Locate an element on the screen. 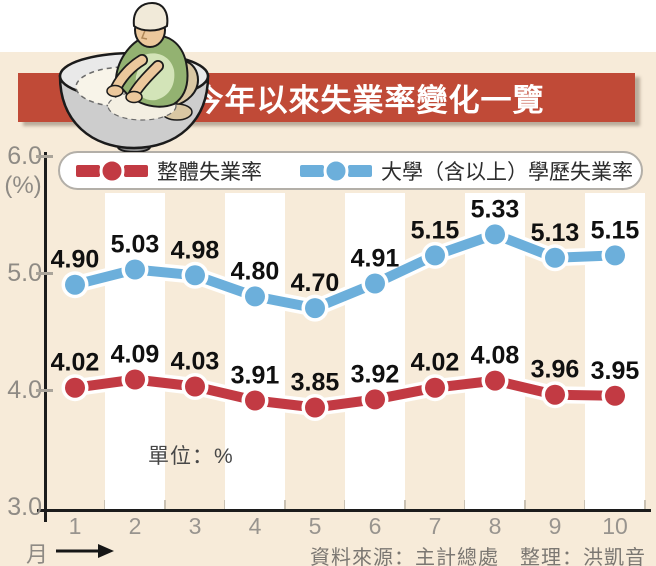 Image resolution: width=656 pixels, height=566 pixels. value-label: 3.95 is located at coordinates (615, 371).